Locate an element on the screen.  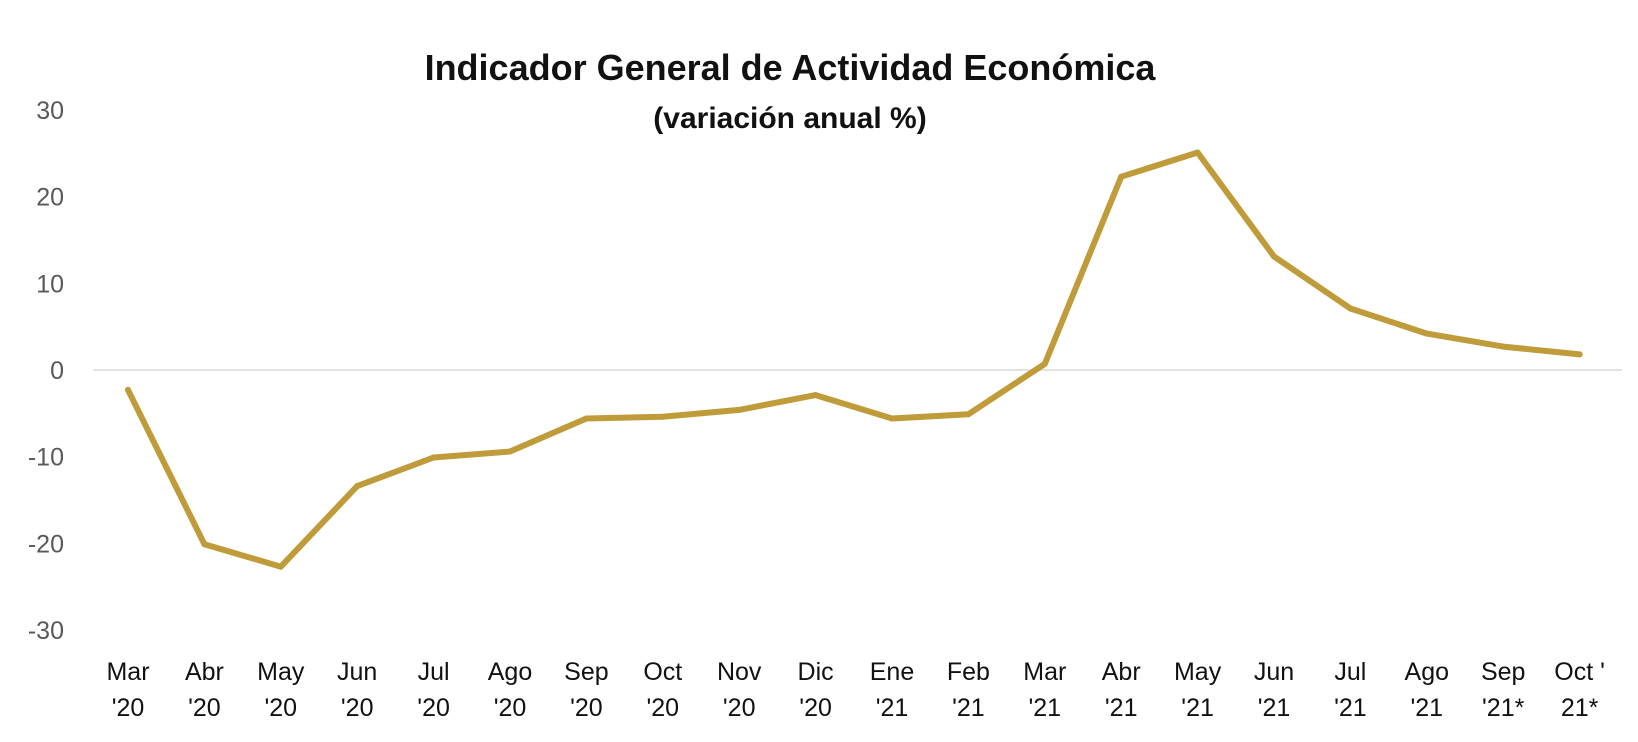
y-axis: 30 20 10 0 -10 -20 -30 is located at coordinates (46, 371).